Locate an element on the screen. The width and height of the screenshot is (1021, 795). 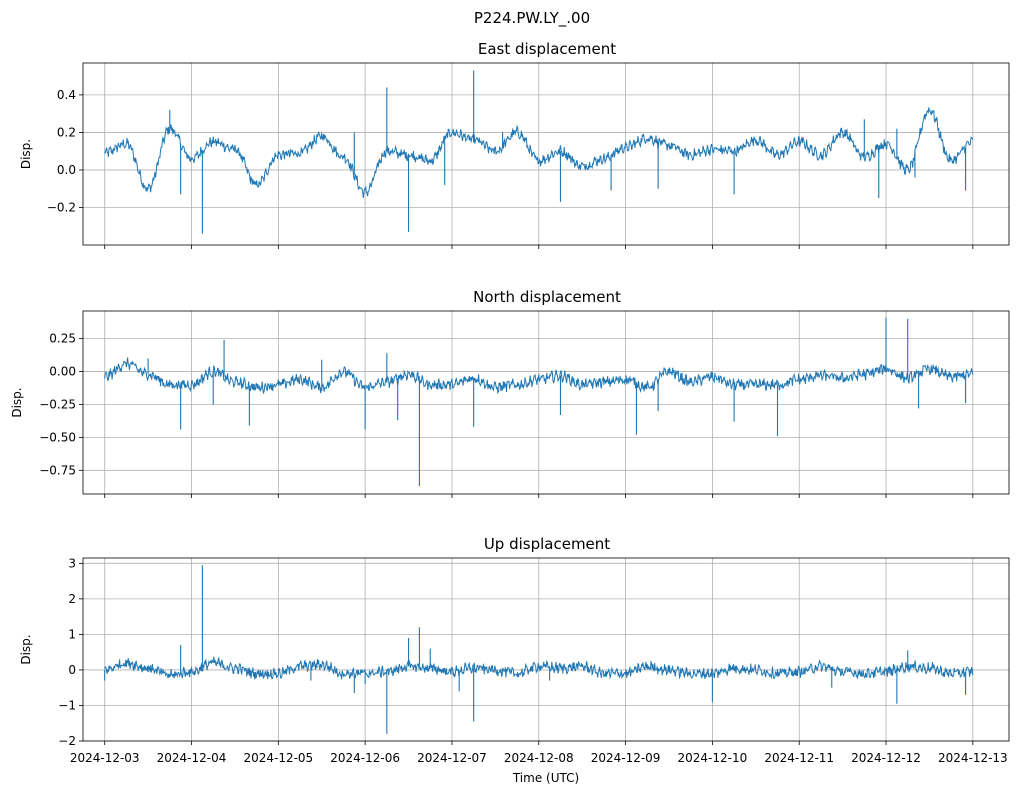
x-tick-label: 2024-12-08 is located at coordinates (539, 758).